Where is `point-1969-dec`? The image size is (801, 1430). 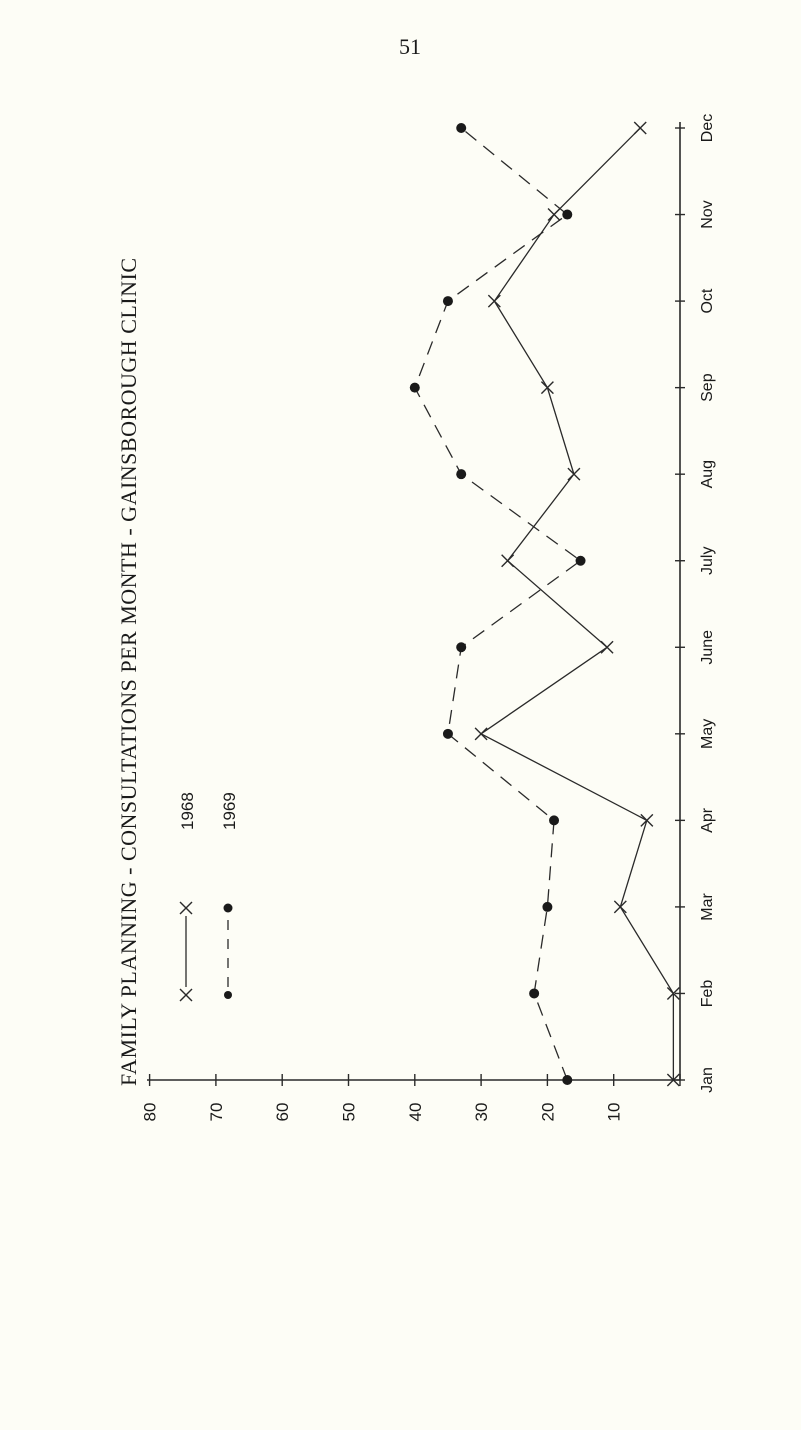 point-1969-dec is located at coordinates (461, 128).